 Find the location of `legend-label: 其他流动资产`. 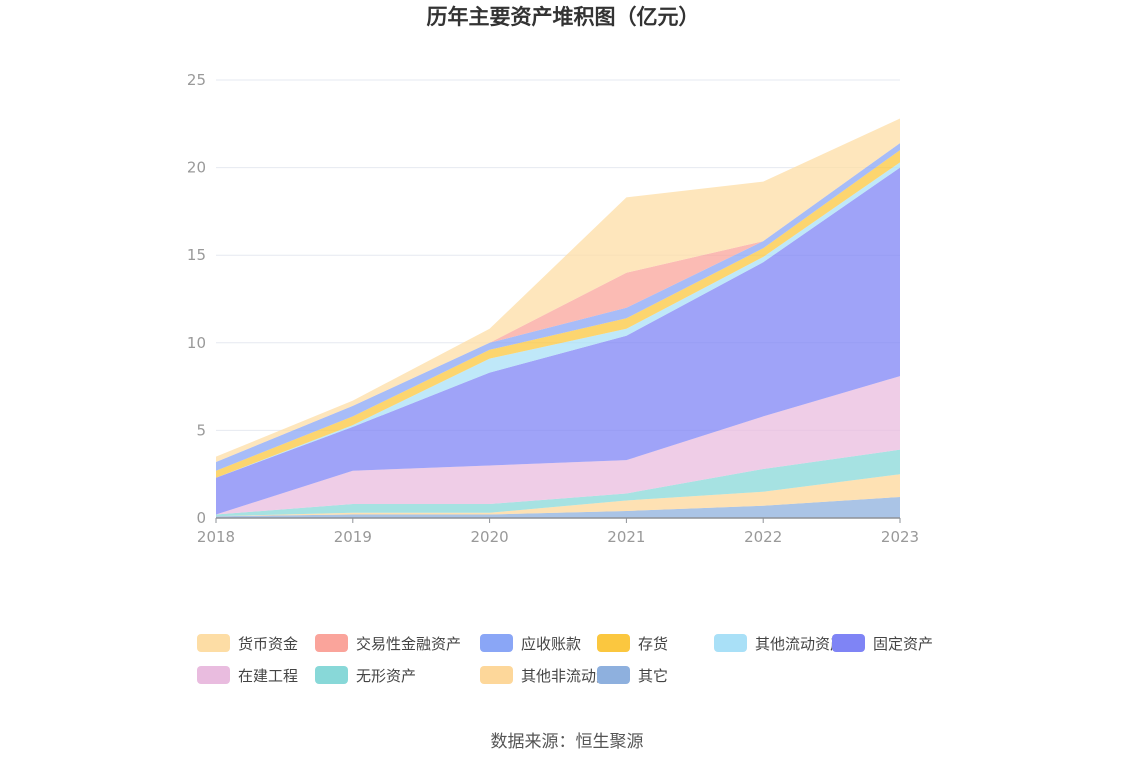

legend-label: 其他流动资产 is located at coordinates (800, 644).